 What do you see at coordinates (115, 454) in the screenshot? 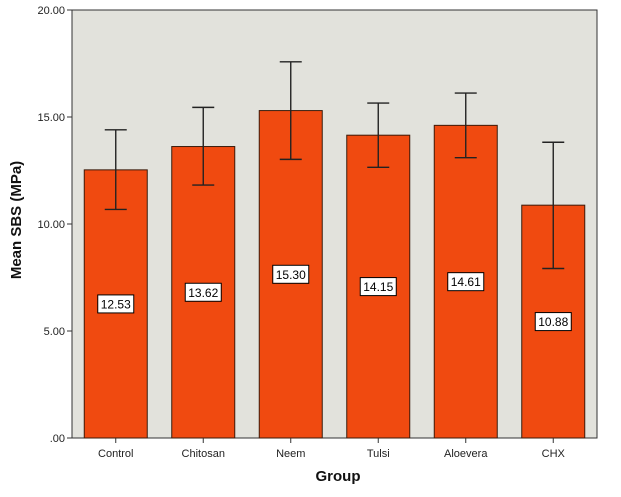
I see `x-tick-label: Control` at bounding box center [115, 454].